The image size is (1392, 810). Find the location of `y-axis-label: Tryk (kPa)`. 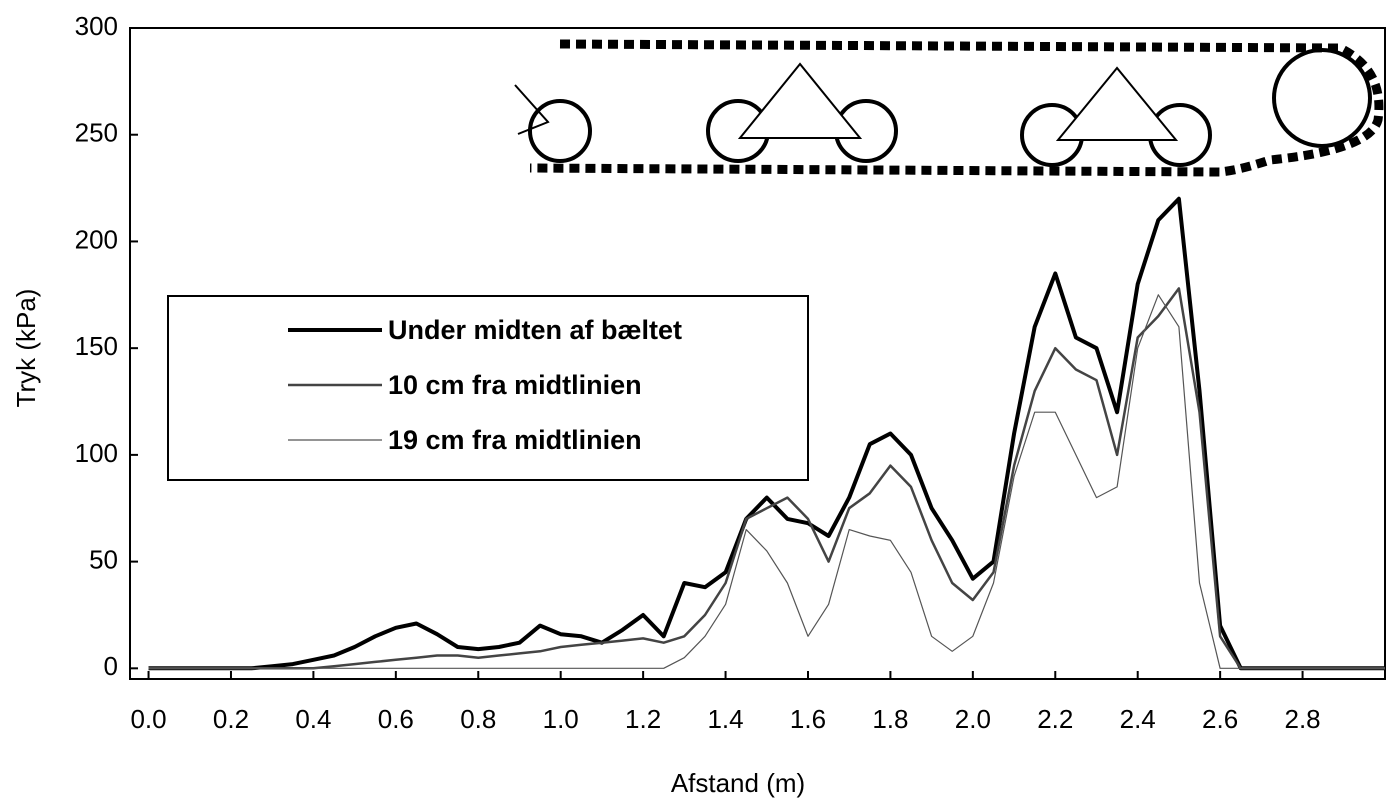

y-axis-label: Tryk (kPa) is located at coordinates (26, 348).